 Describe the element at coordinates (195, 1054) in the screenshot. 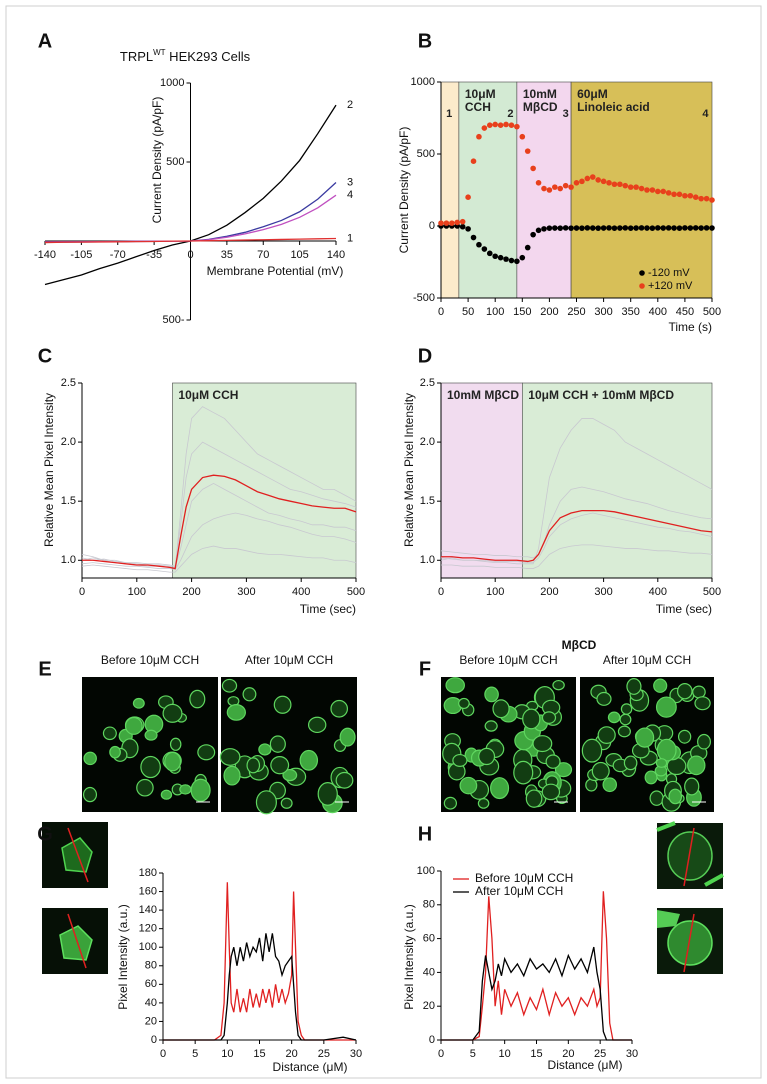

I see `x-tick-label: 5` at that location.